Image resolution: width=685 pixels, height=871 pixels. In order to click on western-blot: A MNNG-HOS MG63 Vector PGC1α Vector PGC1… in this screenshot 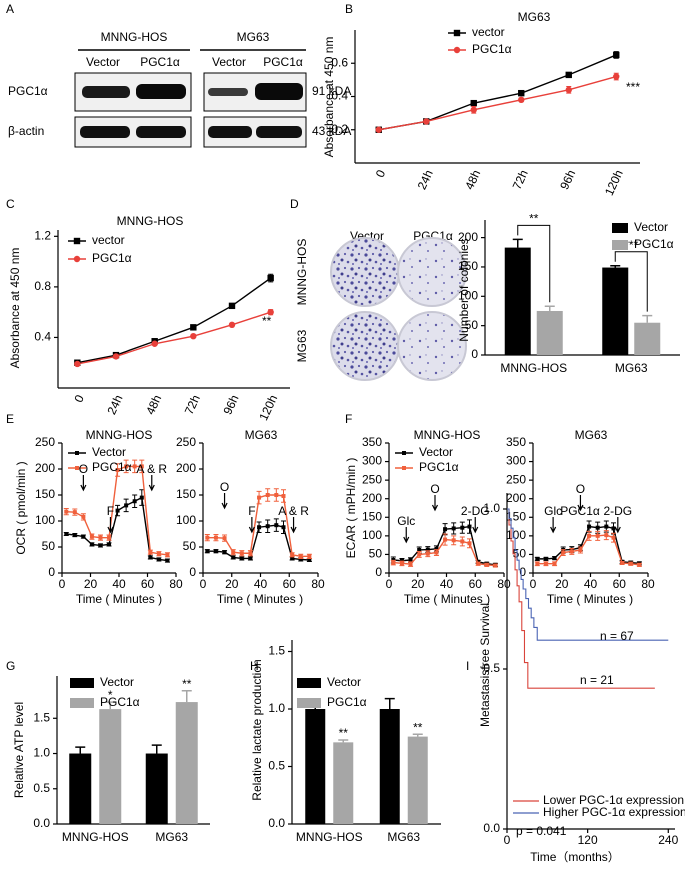, I will do `click(178, 75)`.